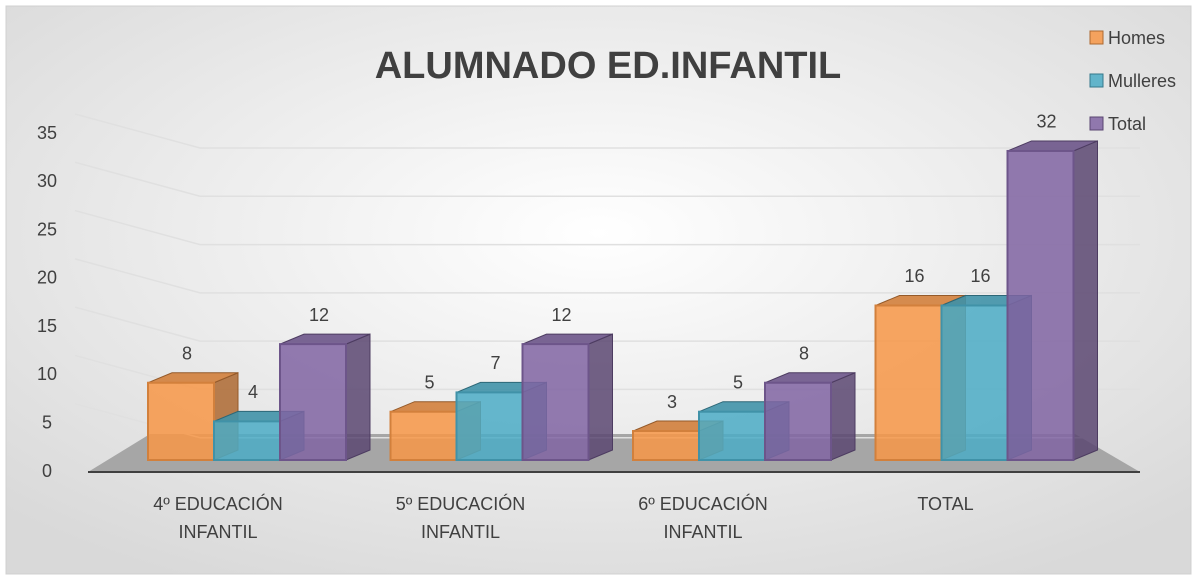 This screenshot has height=580, width=1197. I want to click on y-tick-label: 15, so click(47, 326).